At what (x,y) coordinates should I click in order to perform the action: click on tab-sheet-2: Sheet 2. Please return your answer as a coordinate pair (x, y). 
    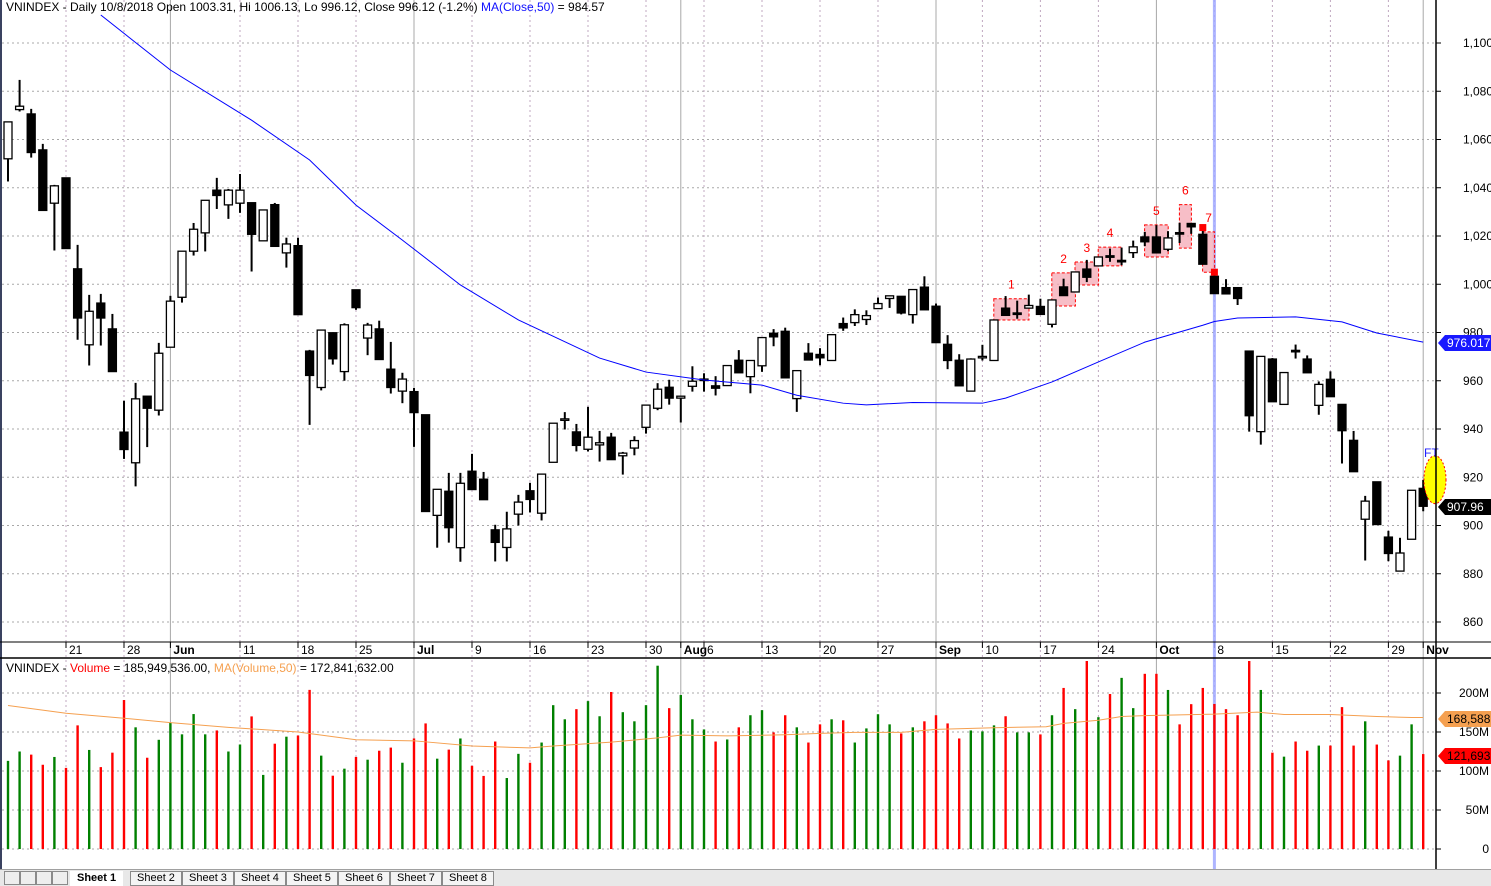
    Looking at the image, I should click on (156, 878).